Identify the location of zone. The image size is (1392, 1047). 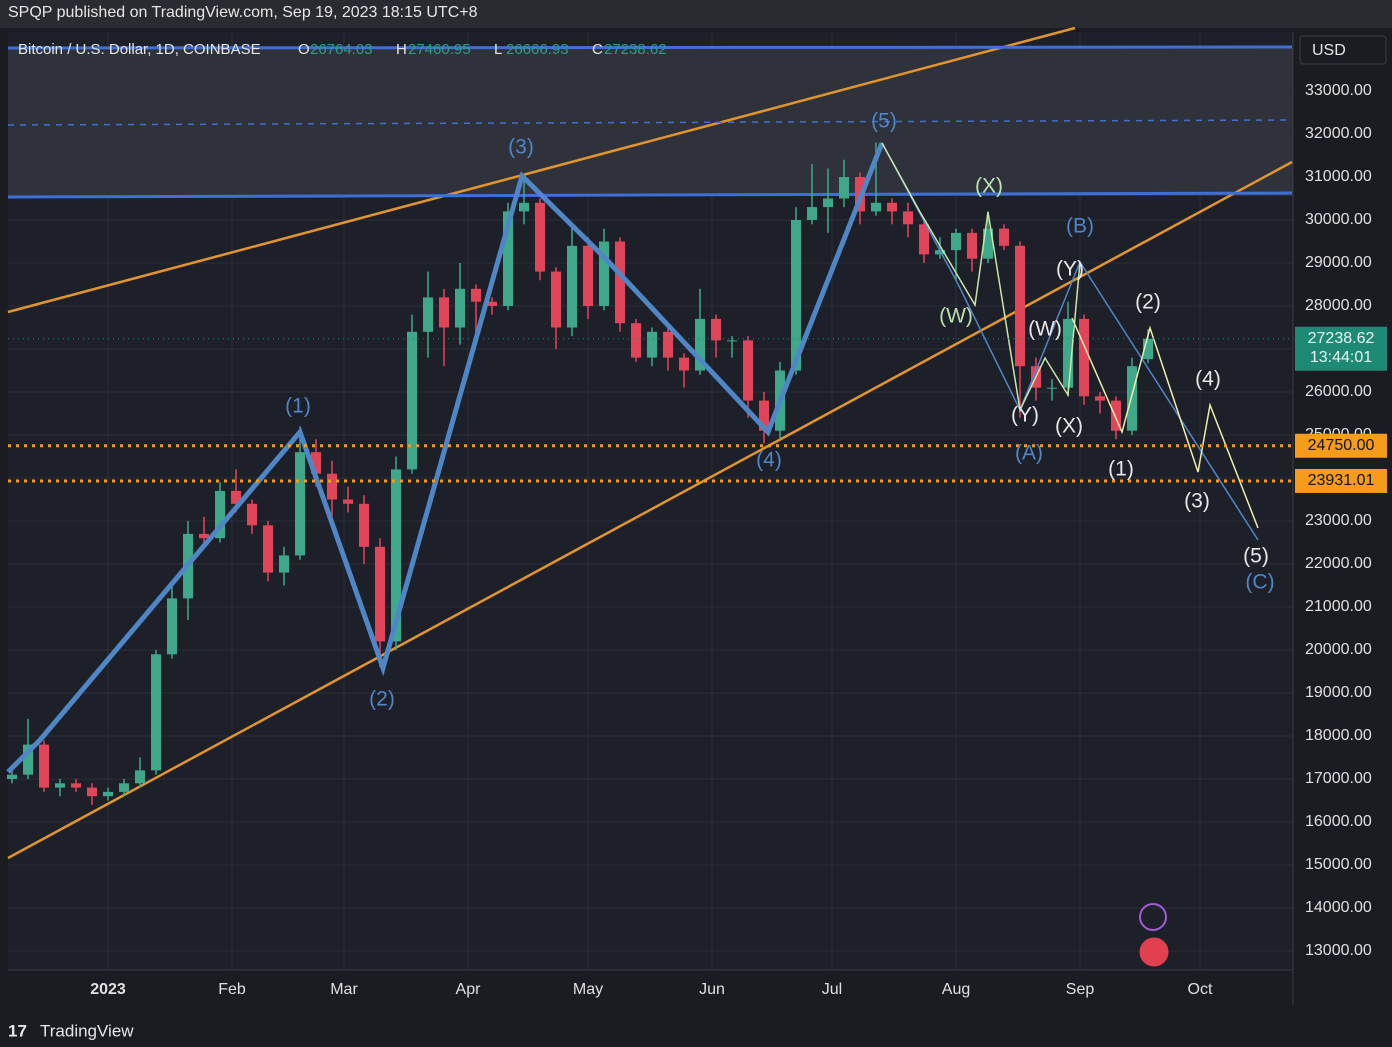
(650, 122).